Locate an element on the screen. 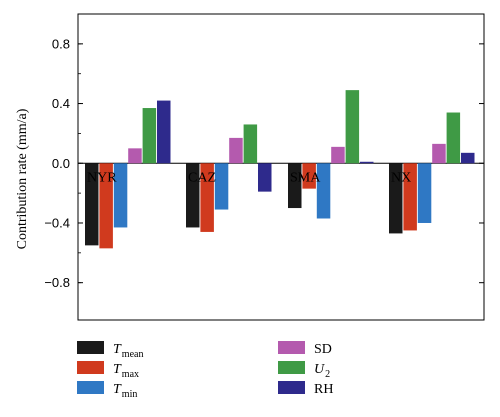  bar-nx-sd is located at coordinates (439, 153).